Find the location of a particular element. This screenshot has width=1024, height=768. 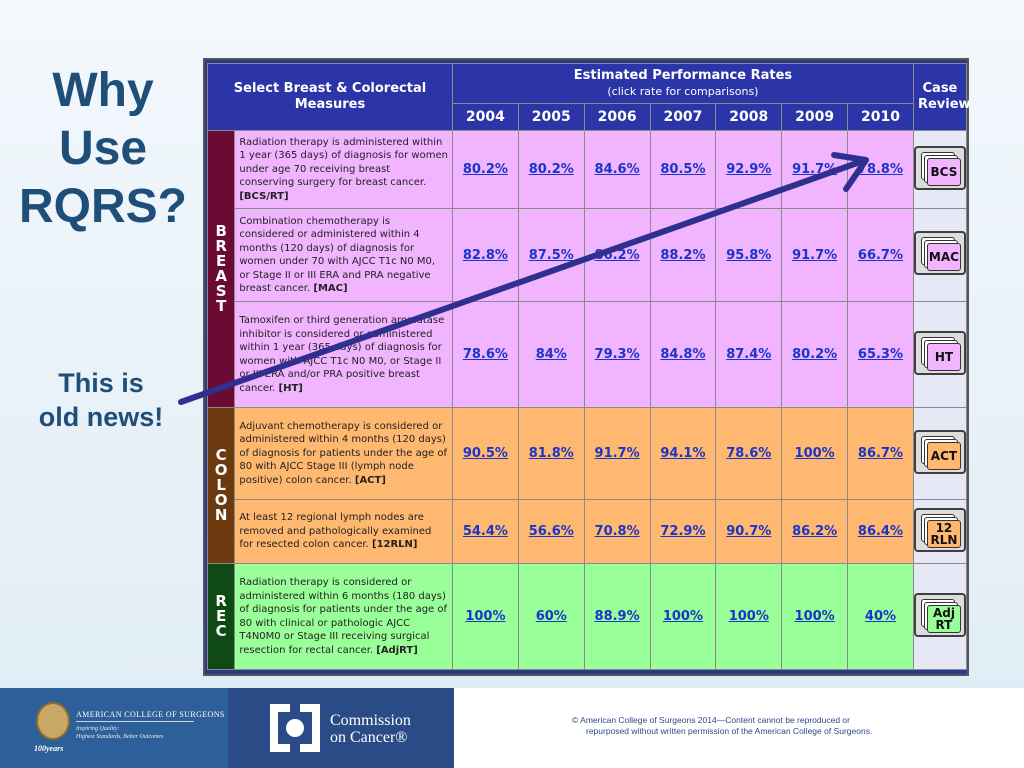

rate-link: 79.3% is located at coordinates (617, 354).